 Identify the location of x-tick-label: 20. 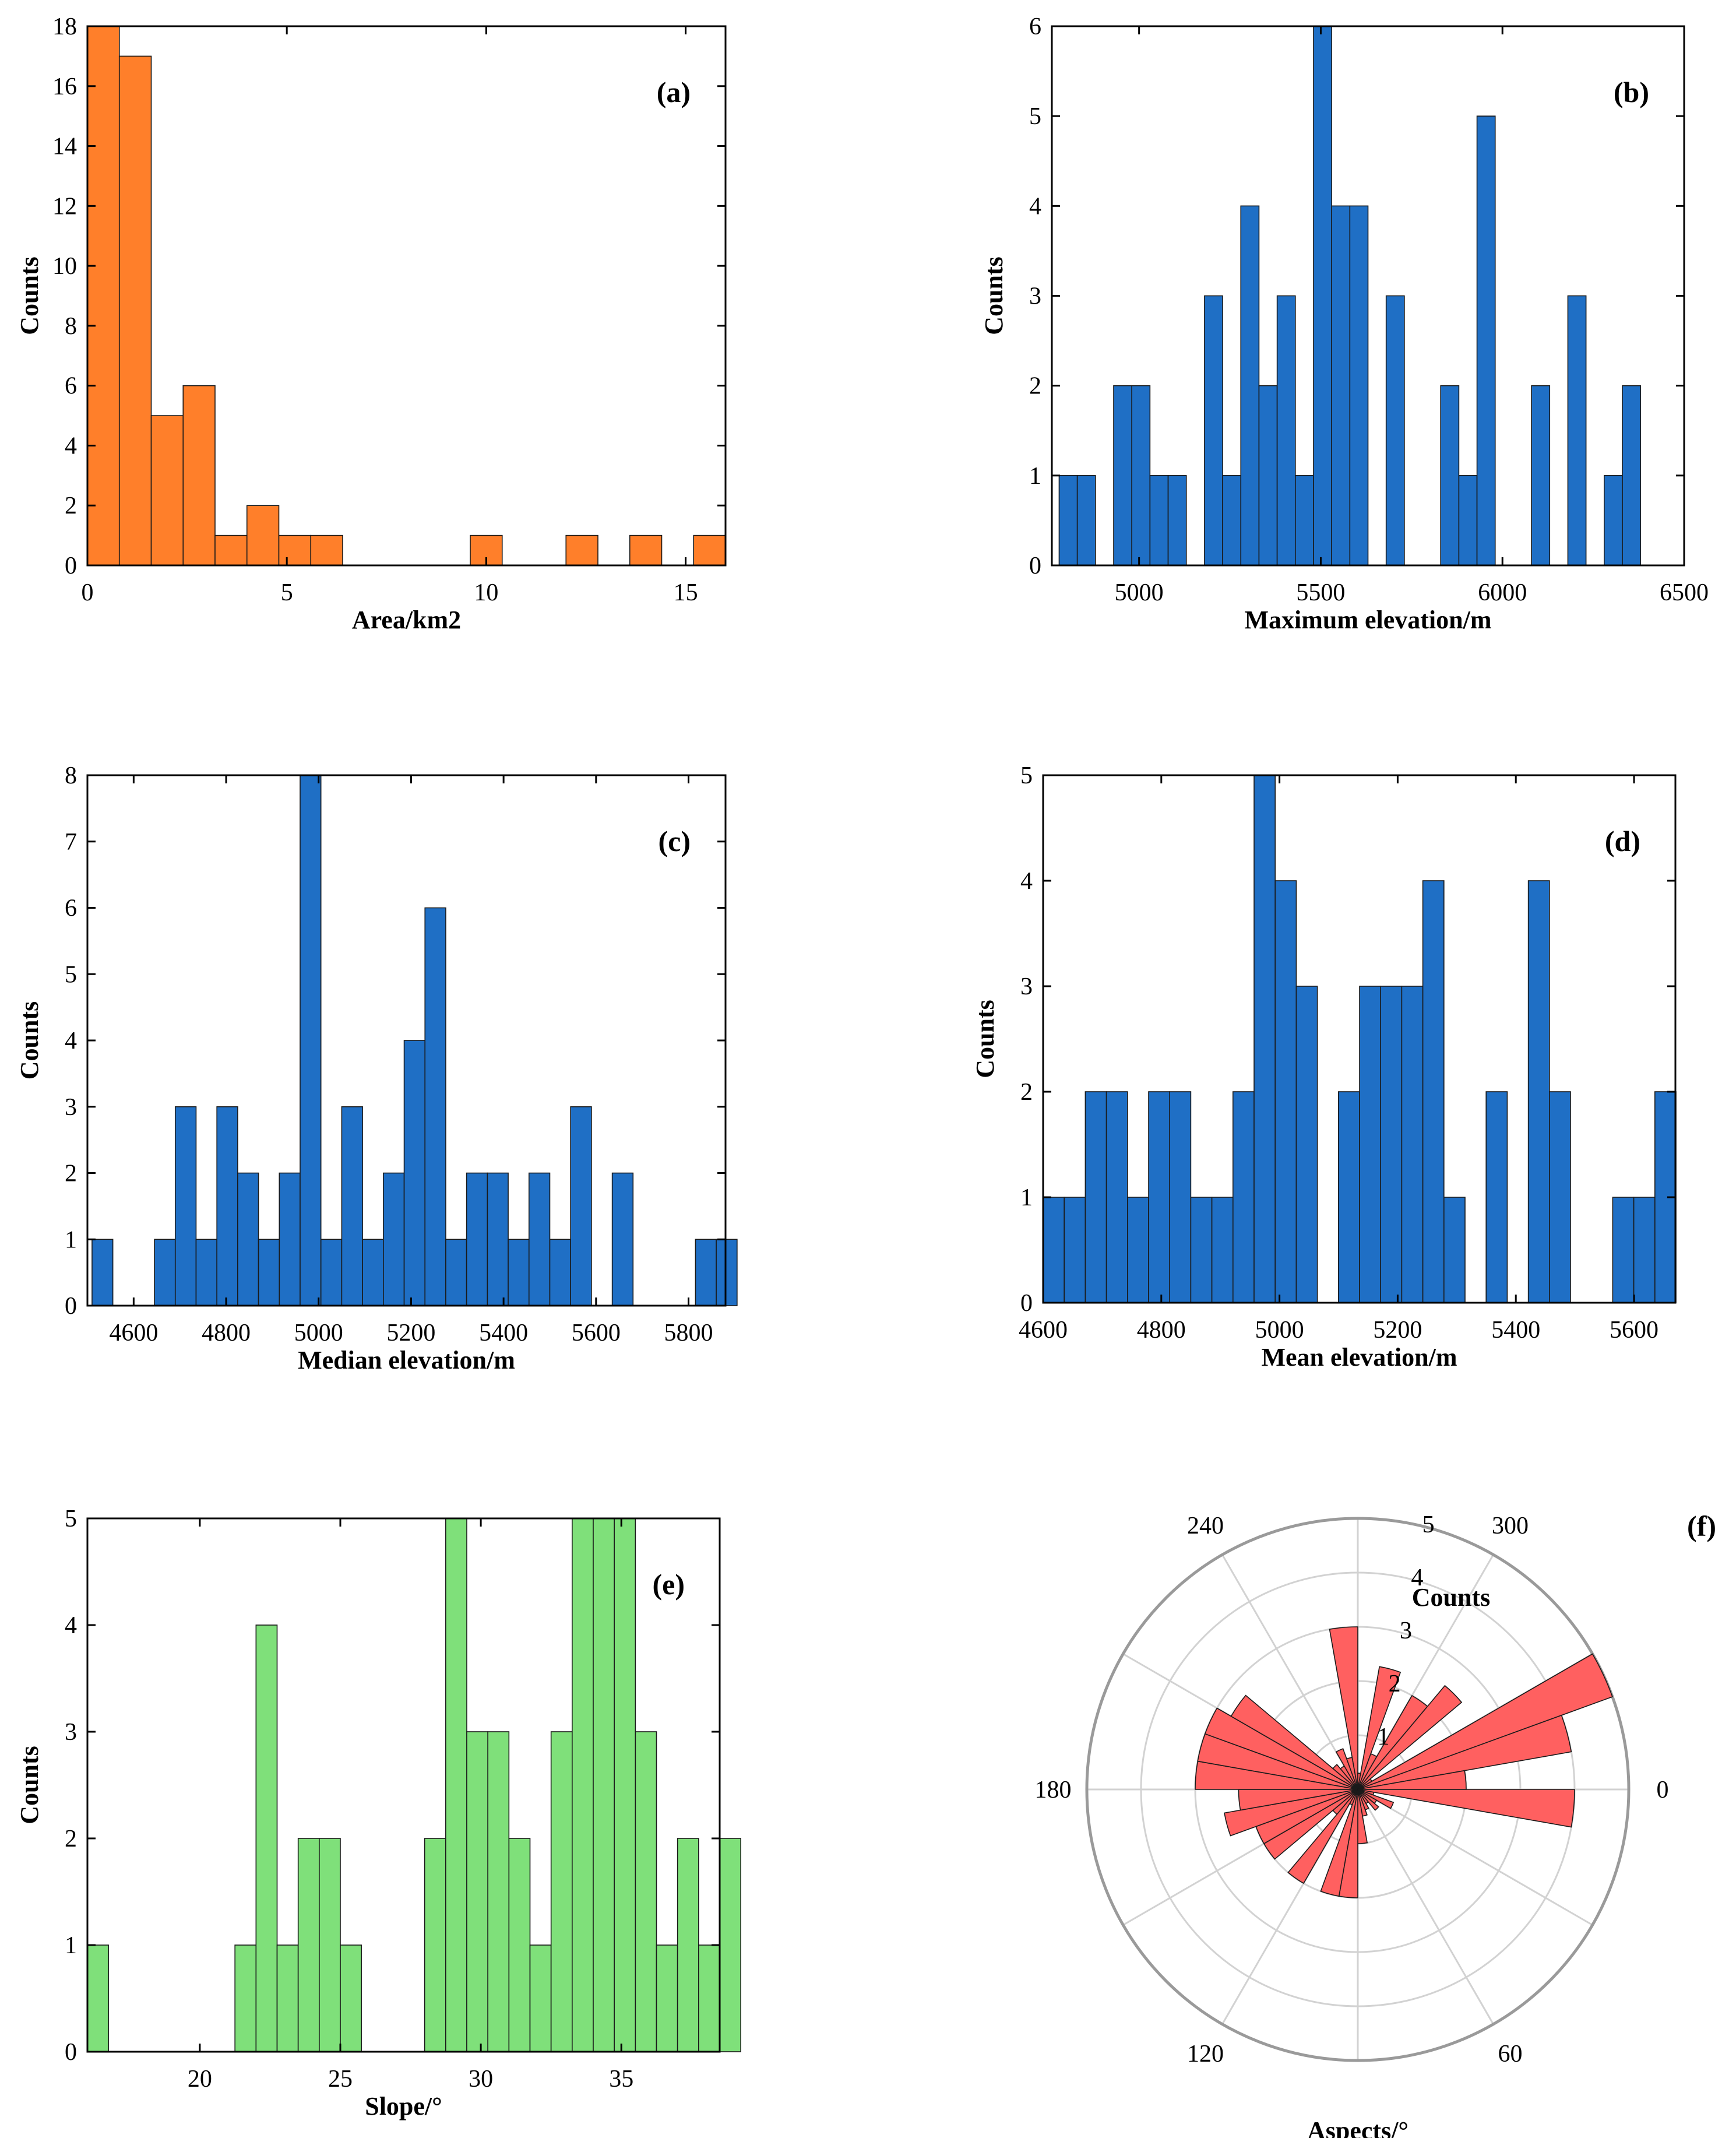
(200, 2079).